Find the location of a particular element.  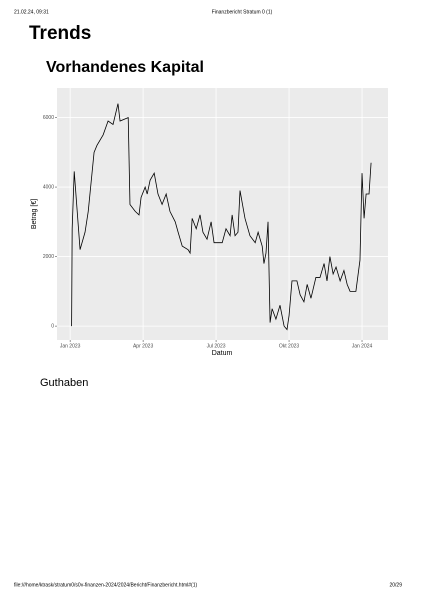

y-axis-label: Betrag [€] is located at coordinates (34, 214).